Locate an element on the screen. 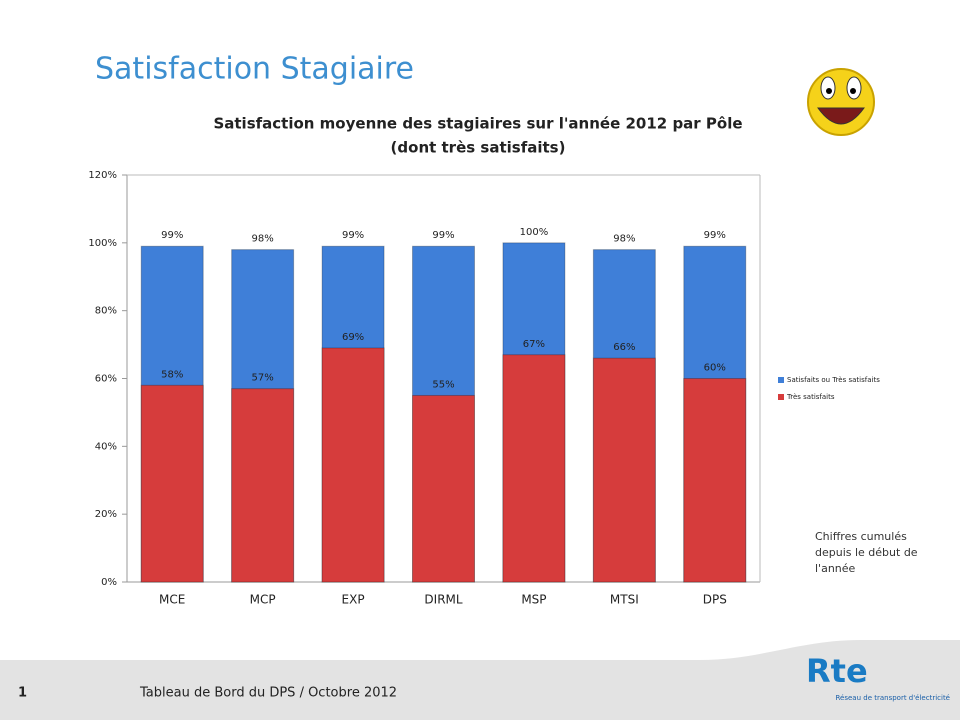  legend-label: Satisfaits ou Très satisfaits is located at coordinates (833, 380).